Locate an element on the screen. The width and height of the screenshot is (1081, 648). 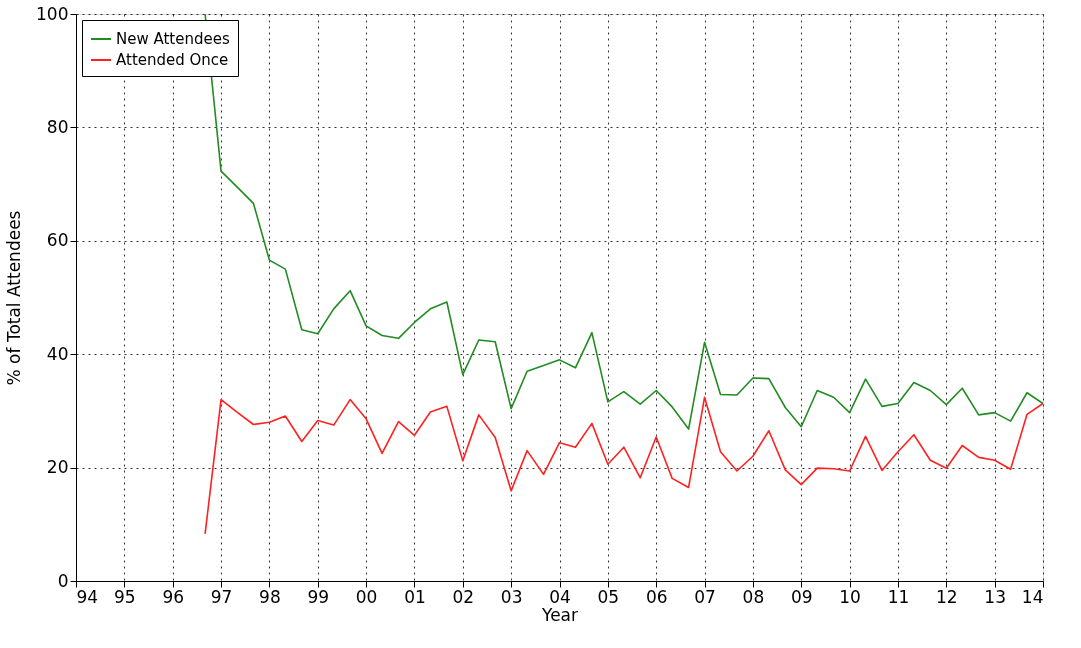
x-tick-label: 05 is located at coordinates (608, 596).